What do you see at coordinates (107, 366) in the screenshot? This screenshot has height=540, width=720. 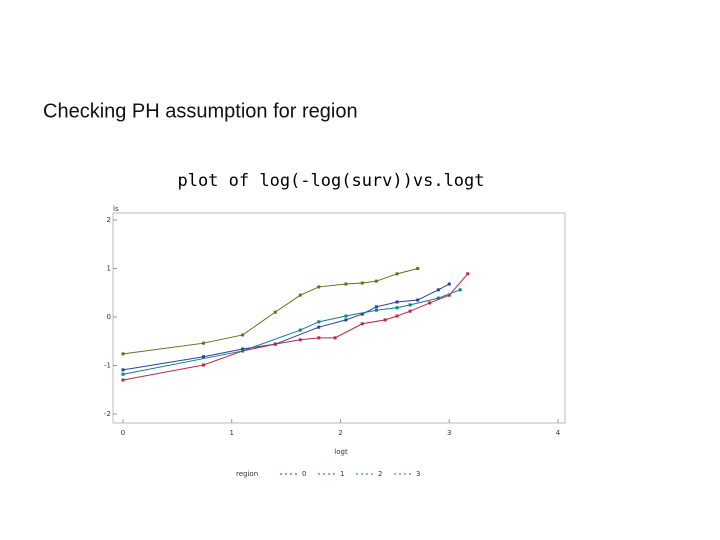 I see `y-tick-label: -1` at bounding box center [107, 366].